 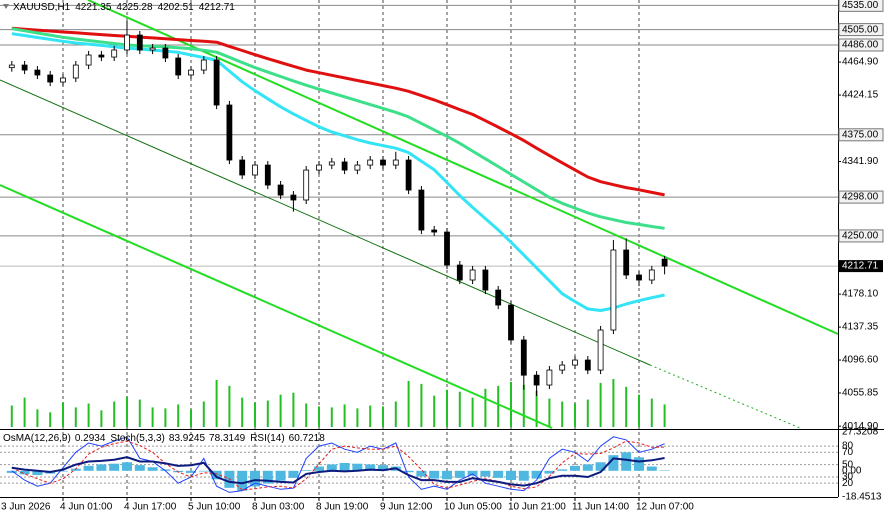 What do you see at coordinates (860, 134) in the screenshot?
I see `level-label: 4375.00` at bounding box center [860, 134].